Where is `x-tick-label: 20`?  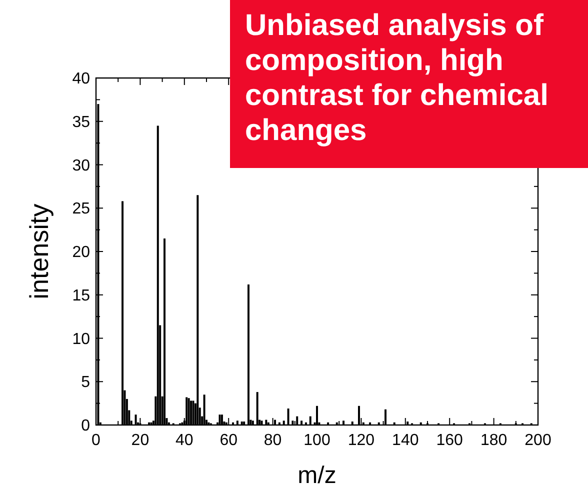
x-tick-label: 20 is located at coordinates (140, 440).